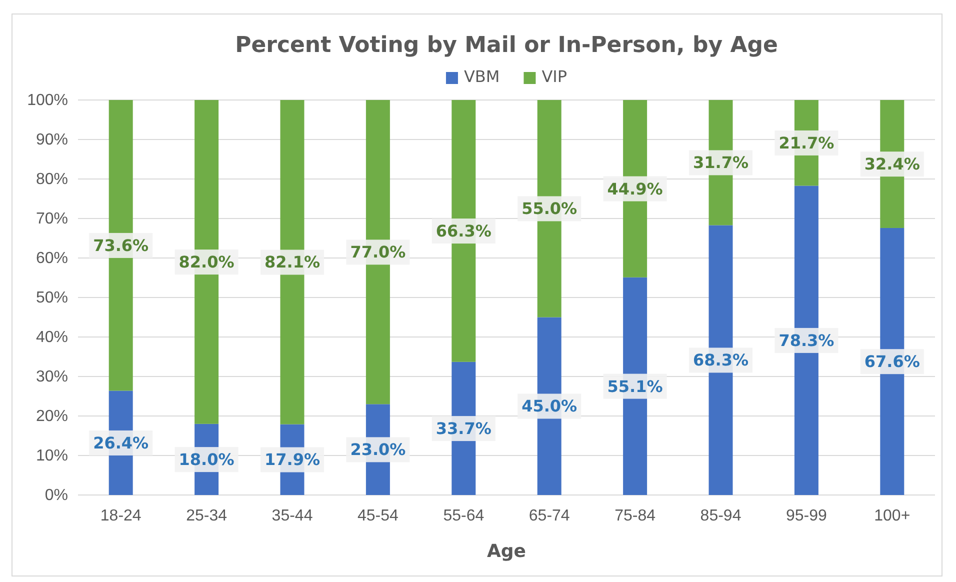  Describe the element at coordinates (47, 101) in the screenshot. I see `y-tick-label: 100%` at that location.